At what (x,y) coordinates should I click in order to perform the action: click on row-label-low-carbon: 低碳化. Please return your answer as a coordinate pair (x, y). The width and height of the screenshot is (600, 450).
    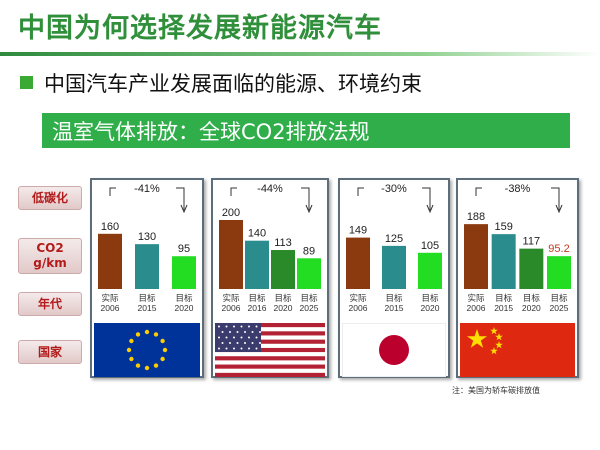
    Looking at the image, I should click on (50, 198).